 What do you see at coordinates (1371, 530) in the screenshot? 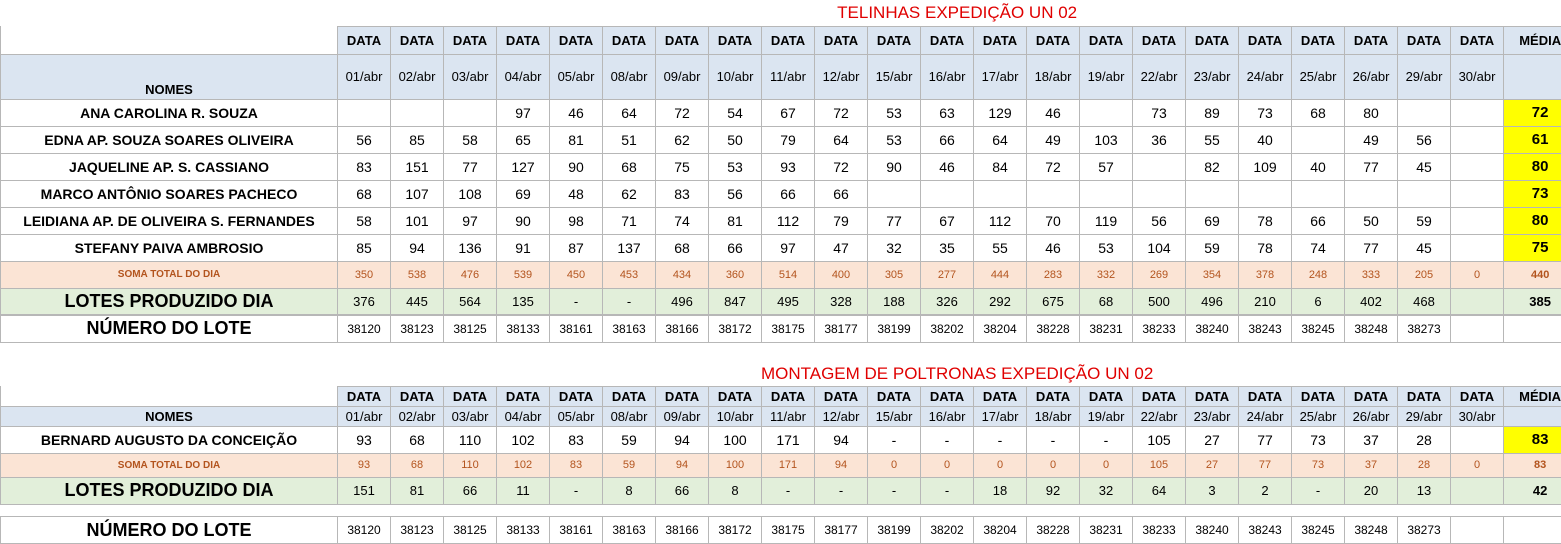
I see `numero-cell: 38248` at bounding box center [1371, 530].